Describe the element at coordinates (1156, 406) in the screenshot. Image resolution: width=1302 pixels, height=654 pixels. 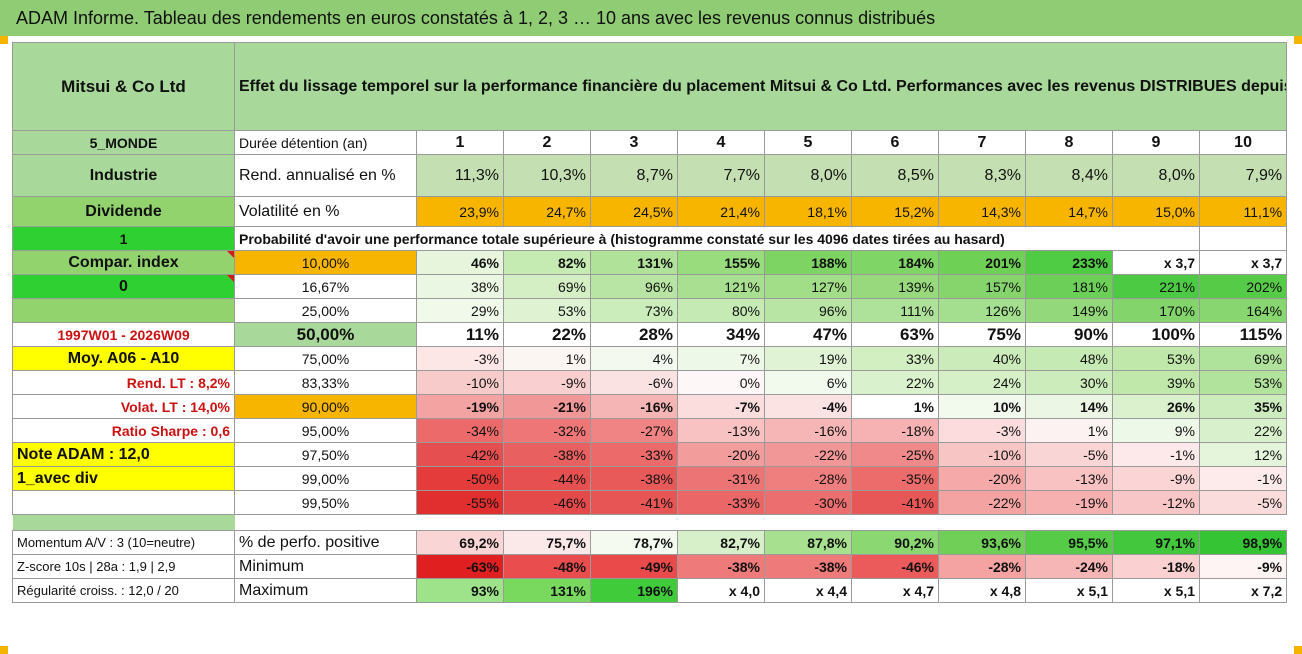
I see `prob-value: 26%` at that location.